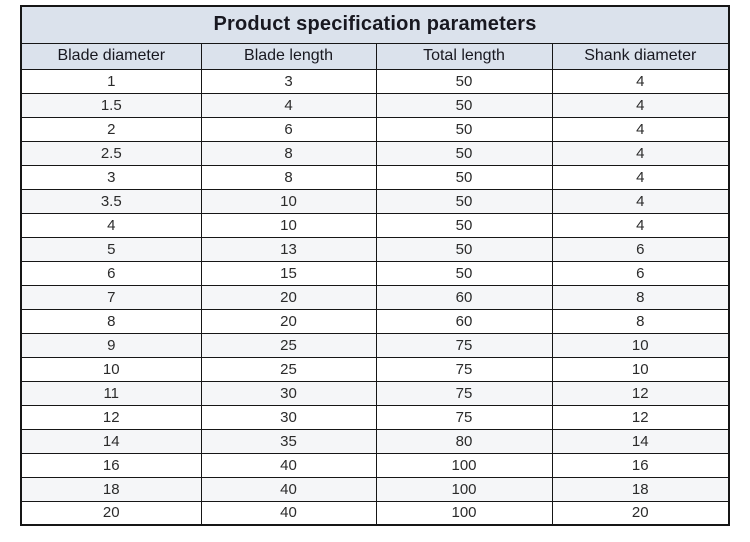 The width and height of the screenshot is (750, 542). I want to click on table-row: 12 30 75 12, so click(375, 417).